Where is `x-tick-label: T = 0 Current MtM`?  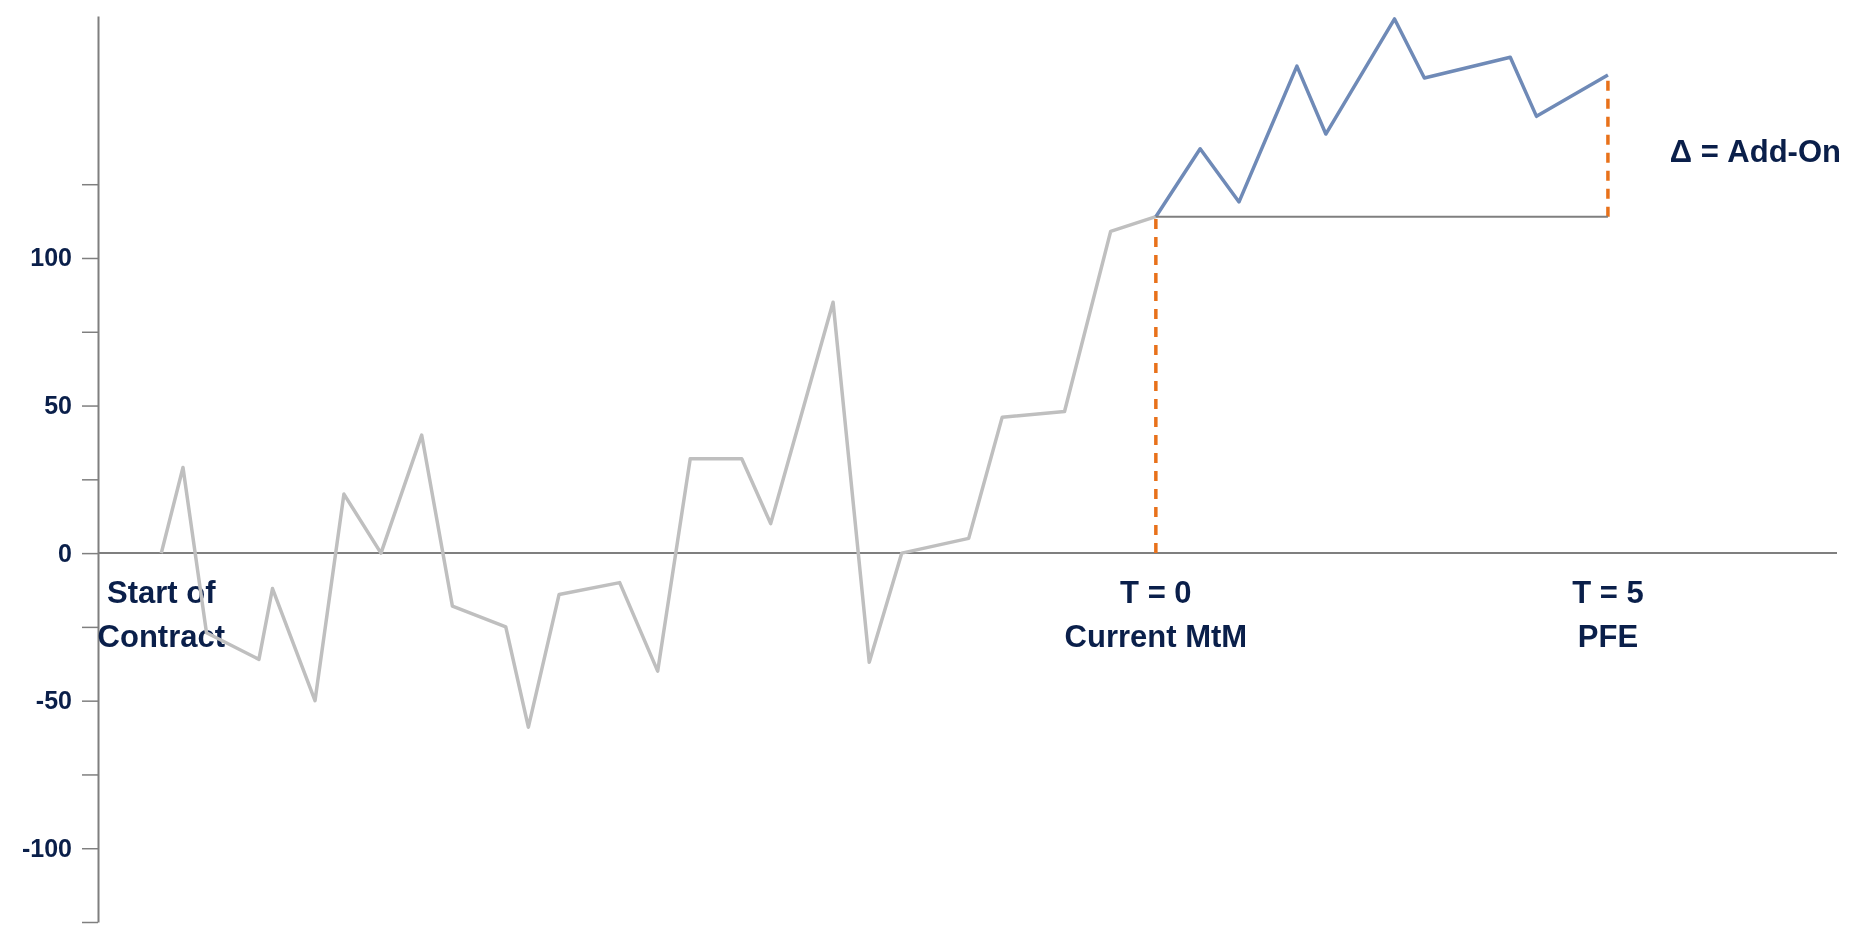 x-tick-label: T = 0 Current MtM is located at coordinates (1156, 615).